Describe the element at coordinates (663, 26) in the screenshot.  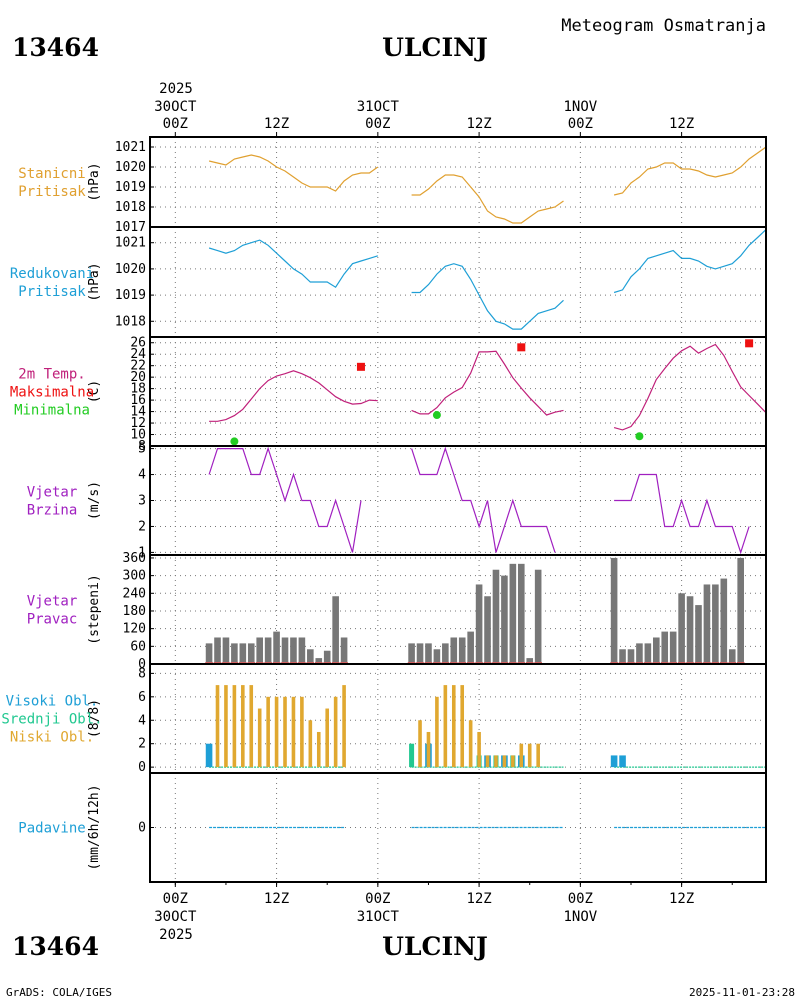
I see `product-title: Meteogram Osmatranja` at that location.